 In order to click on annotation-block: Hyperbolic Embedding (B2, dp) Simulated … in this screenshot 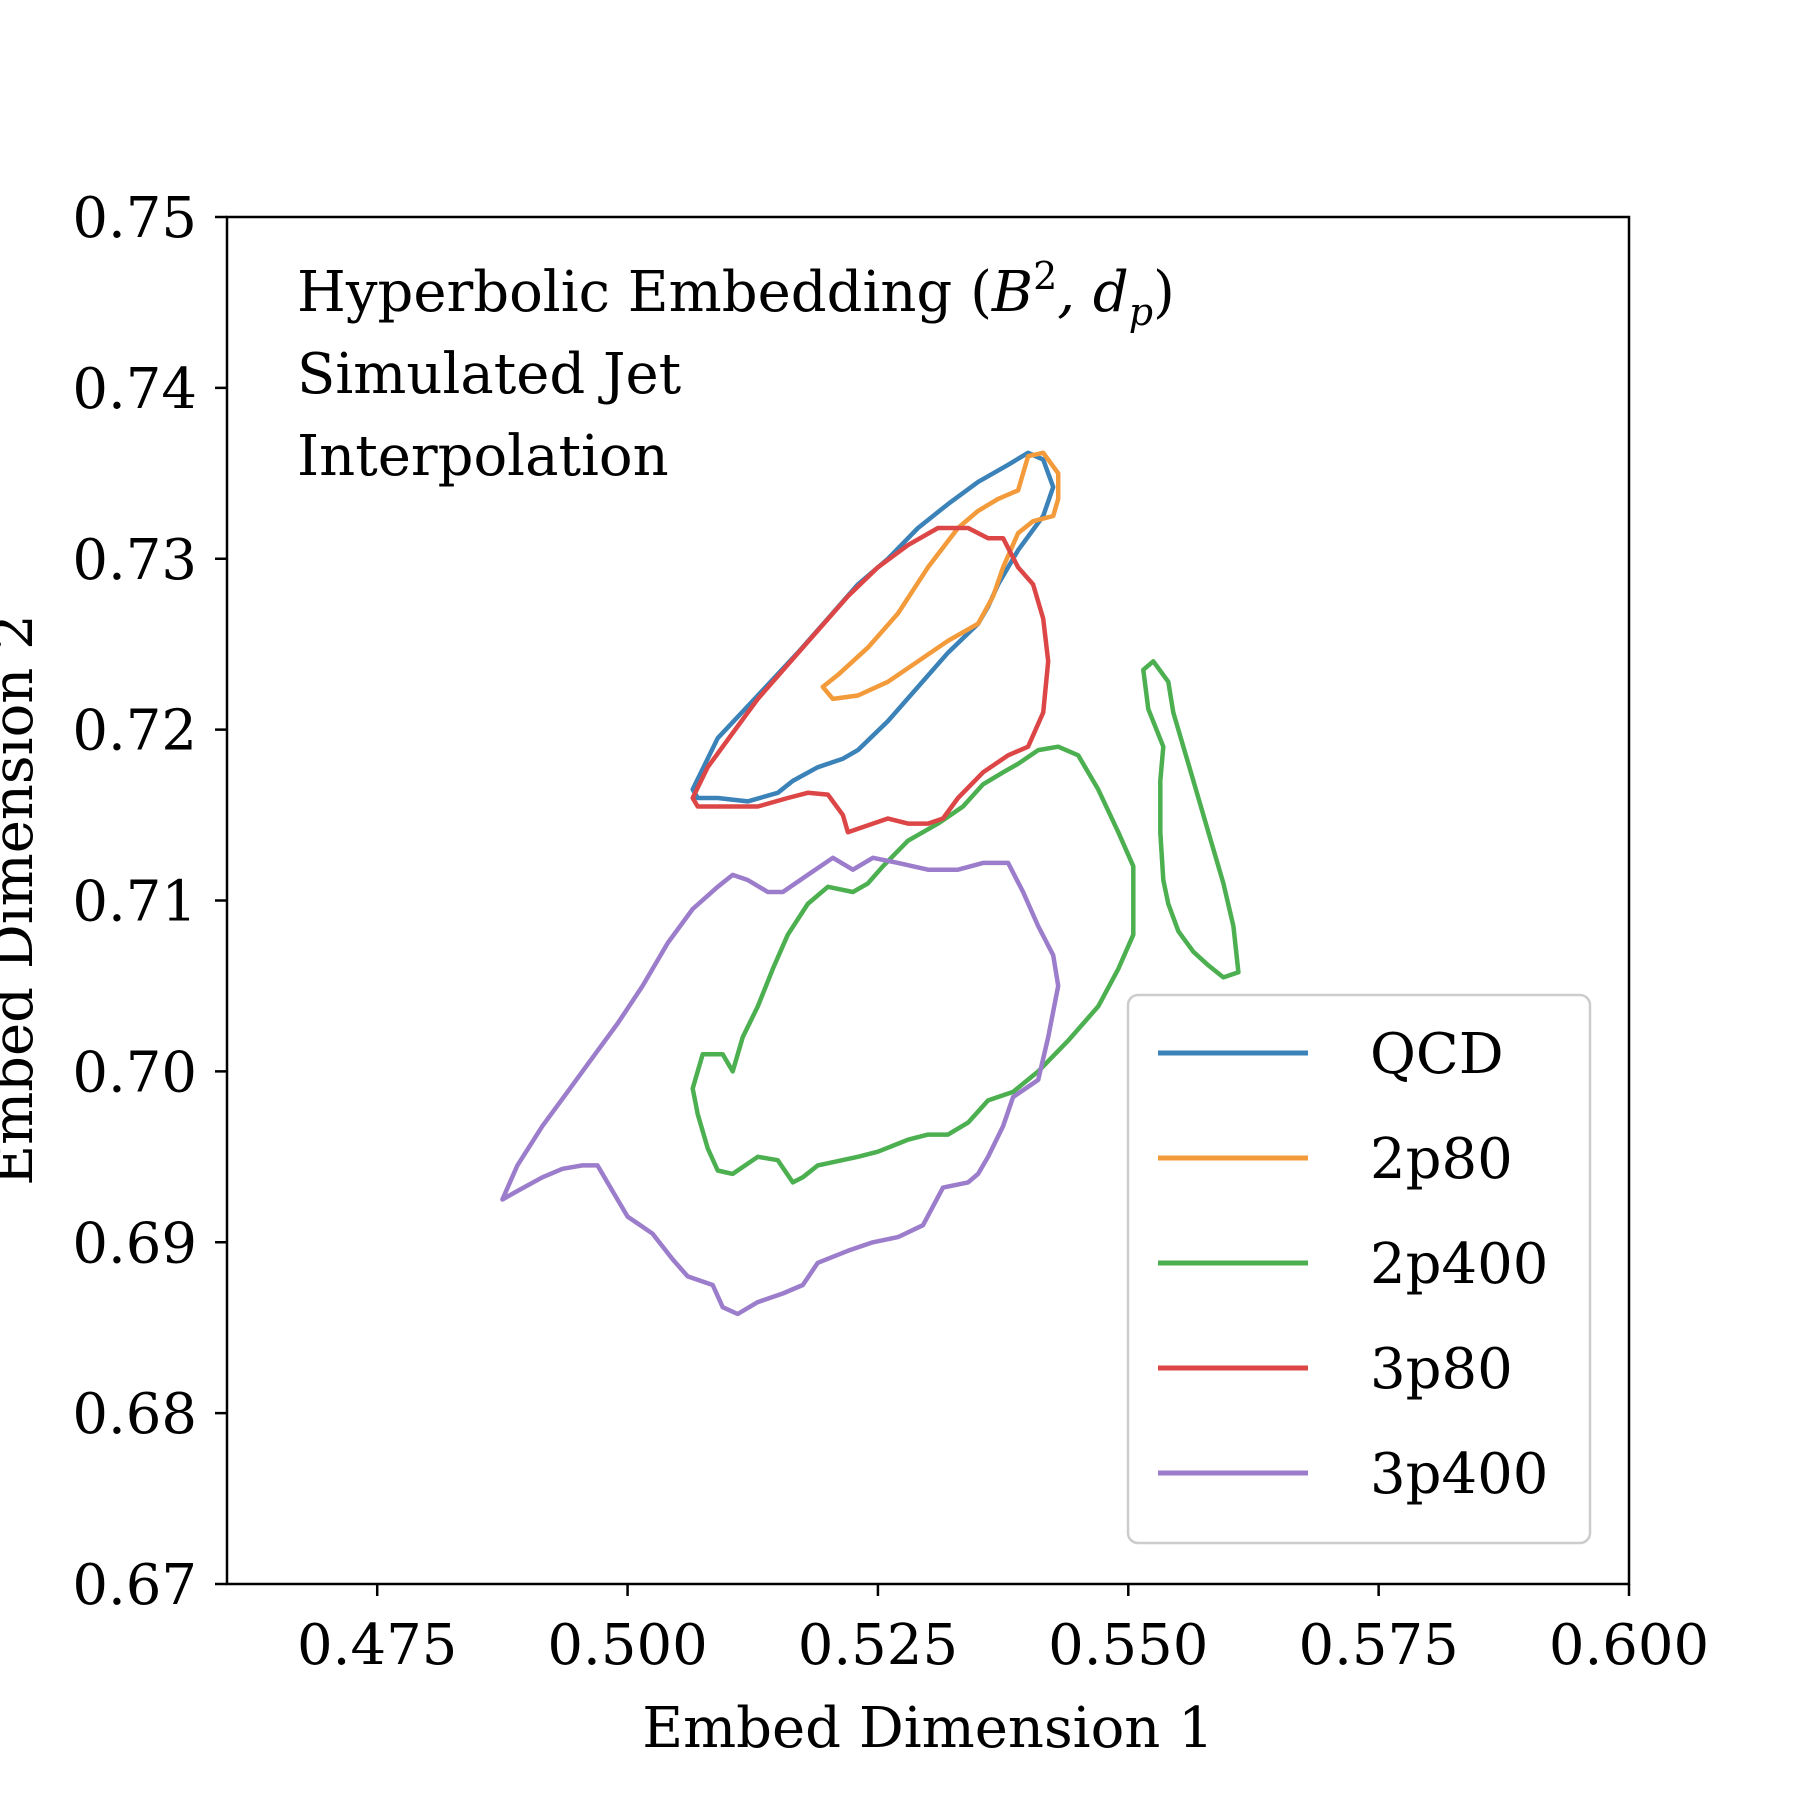, I will do `click(736, 371)`.